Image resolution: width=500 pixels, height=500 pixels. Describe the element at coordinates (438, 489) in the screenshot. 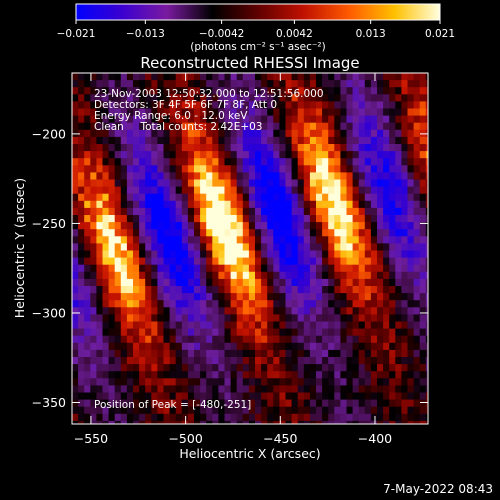

I see `footer-timestamp: 7-May-2022 08:43` at that location.